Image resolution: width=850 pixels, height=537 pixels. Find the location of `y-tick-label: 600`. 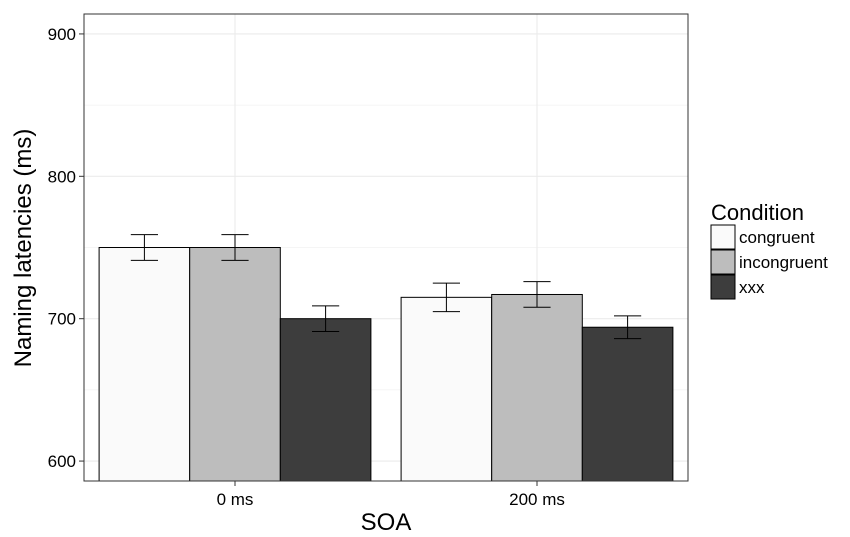

y-tick-label: 600 is located at coordinates (62, 461).